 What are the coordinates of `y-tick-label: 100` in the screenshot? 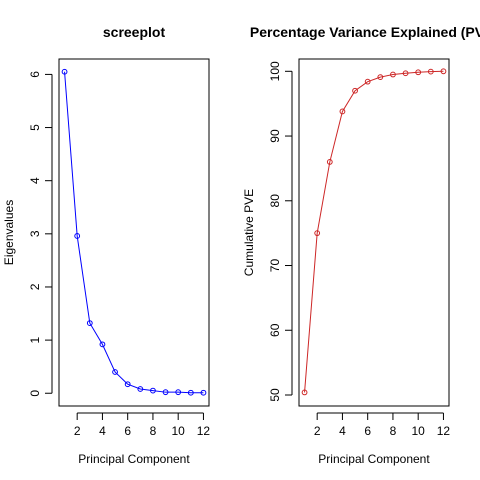 It's located at (275, 71).